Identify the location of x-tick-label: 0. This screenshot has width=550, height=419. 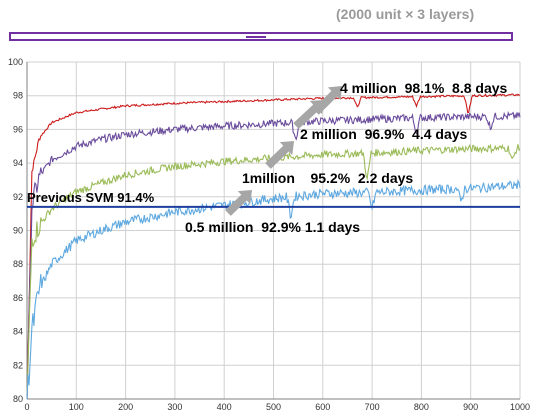
(26, 407).